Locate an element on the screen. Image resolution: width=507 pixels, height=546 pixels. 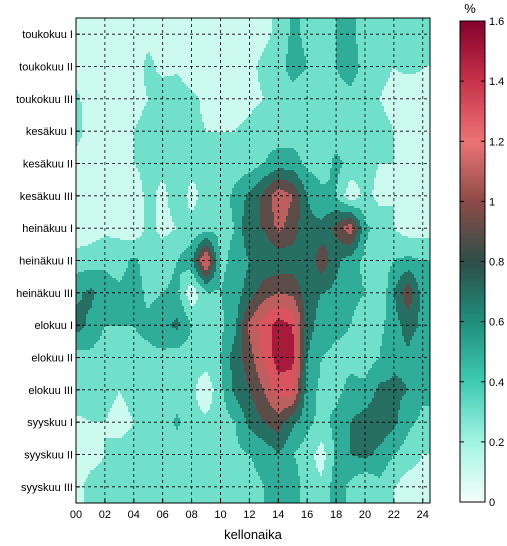
y-tick-label: syyskuu I is located at coordinates (50, 423).